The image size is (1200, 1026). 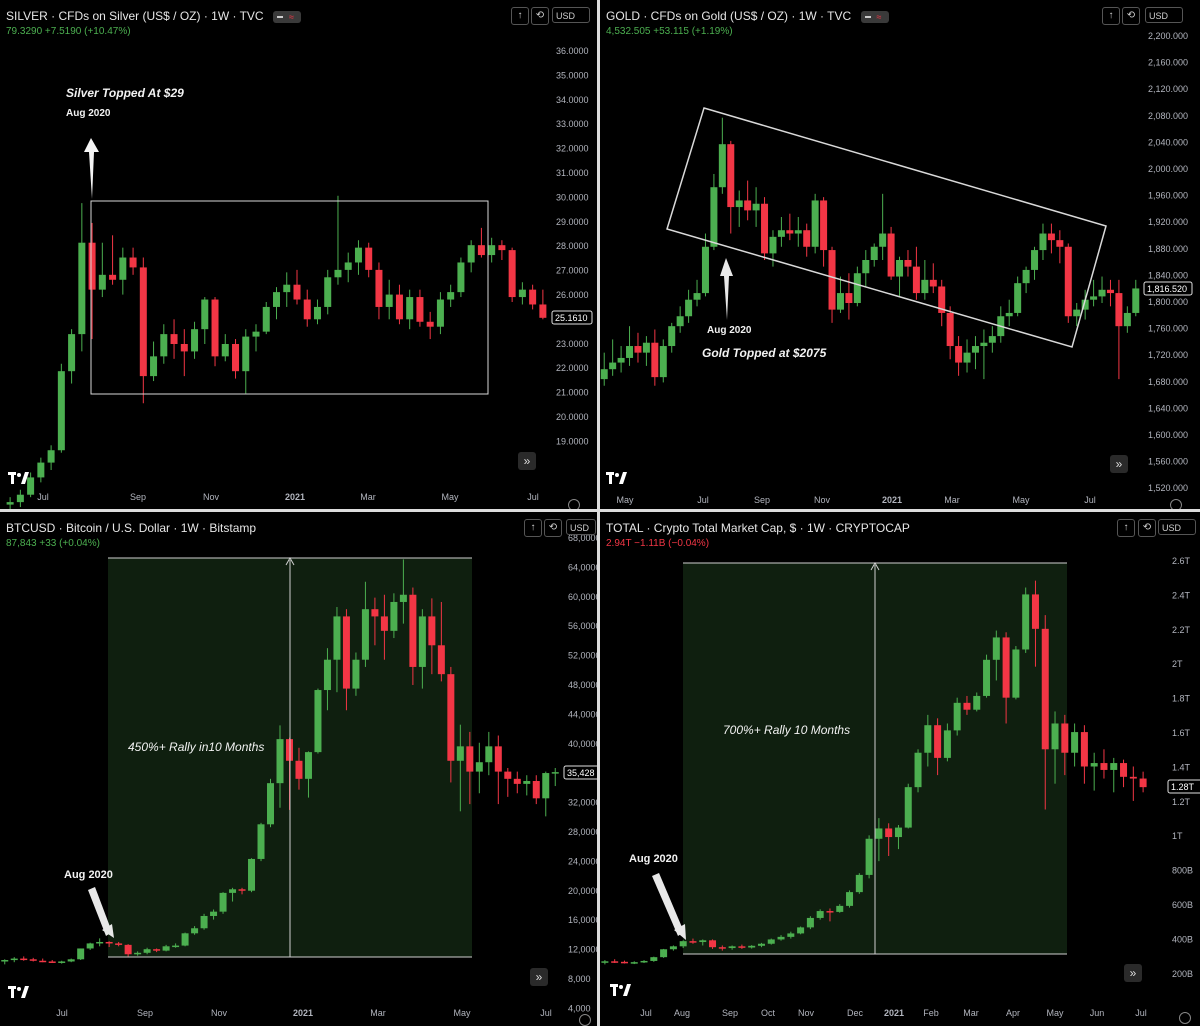 I want to click on silver-price-axis-label: 30.0000, so click(x=572, y=197).